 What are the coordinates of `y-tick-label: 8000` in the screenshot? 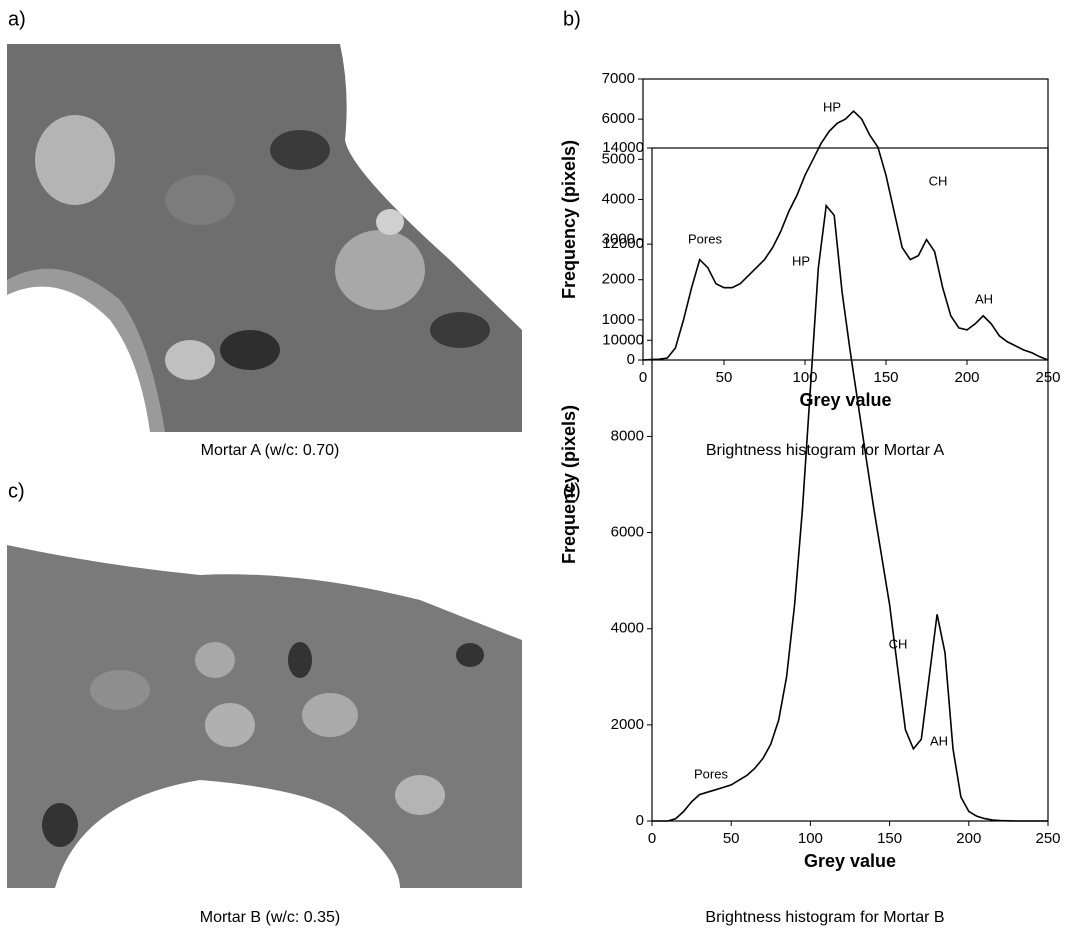 It's located at (627, 435).